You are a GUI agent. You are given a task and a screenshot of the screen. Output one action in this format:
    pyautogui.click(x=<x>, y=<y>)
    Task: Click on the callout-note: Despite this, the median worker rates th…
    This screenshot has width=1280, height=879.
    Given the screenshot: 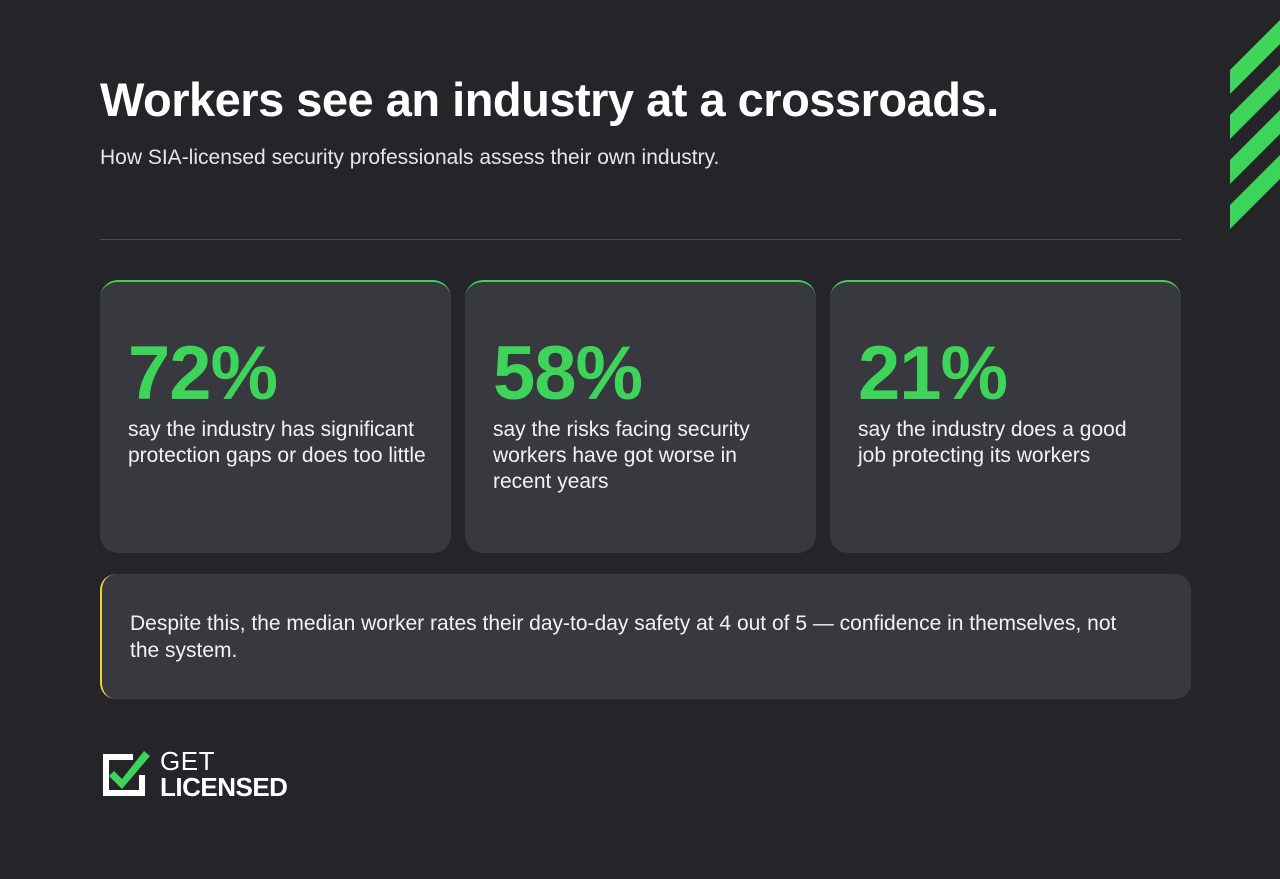 What is the action you would take?
    pyautogui.click(x=645, y=636)
    